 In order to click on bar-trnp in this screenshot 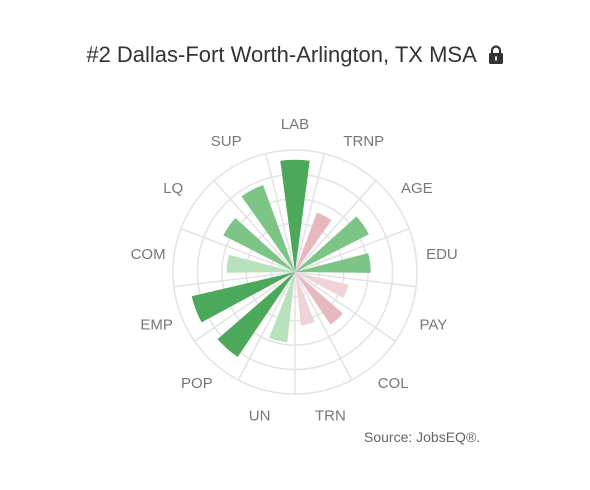, I will do `click(313, 242)`.